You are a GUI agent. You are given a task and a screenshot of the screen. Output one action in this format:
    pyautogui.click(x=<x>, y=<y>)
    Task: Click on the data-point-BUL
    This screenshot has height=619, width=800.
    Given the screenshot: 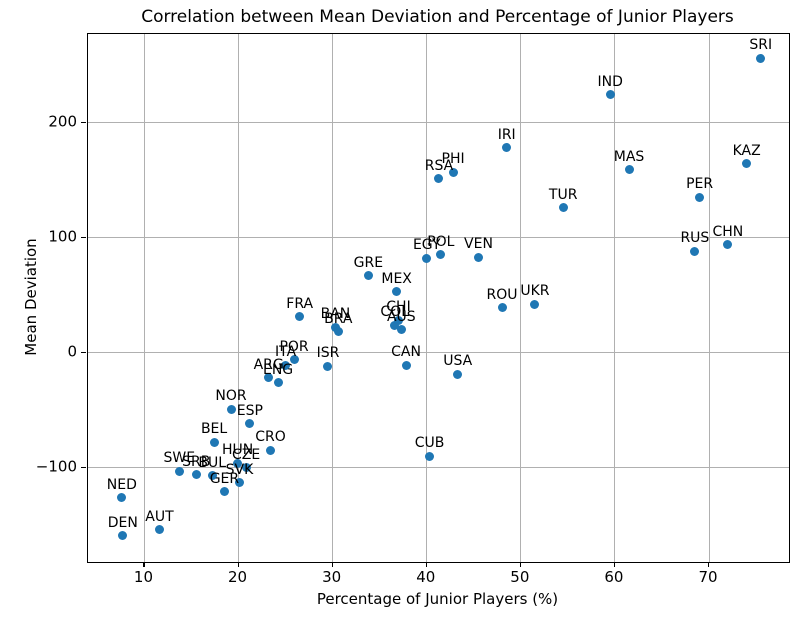 What is the action you would take?
    pyautogui.click(x=212, y=476)
    